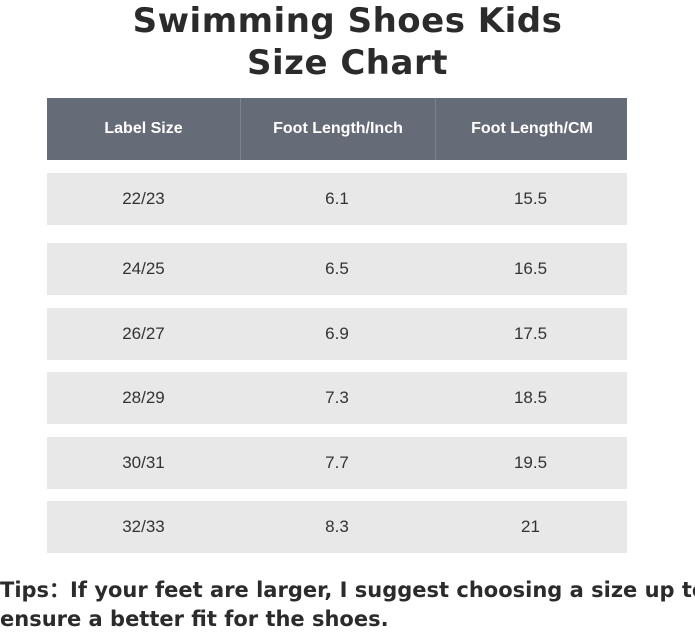 Image resolution: width=695 pixels, height=634 pixels. What do you see at coordinates (530, 198) in the screenshot?
I see `cell-foot-length-cm: 15.5` at bounding box center [530, 198].